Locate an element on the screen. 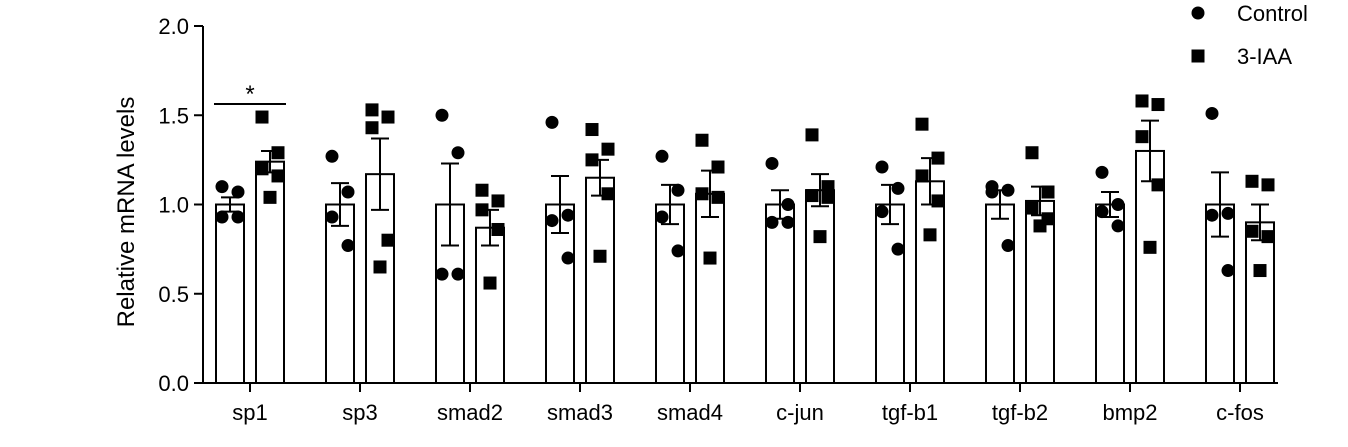 The image size is (1348, 447). bar-3-iaa-c-jun is located at coordinates (820, 286).